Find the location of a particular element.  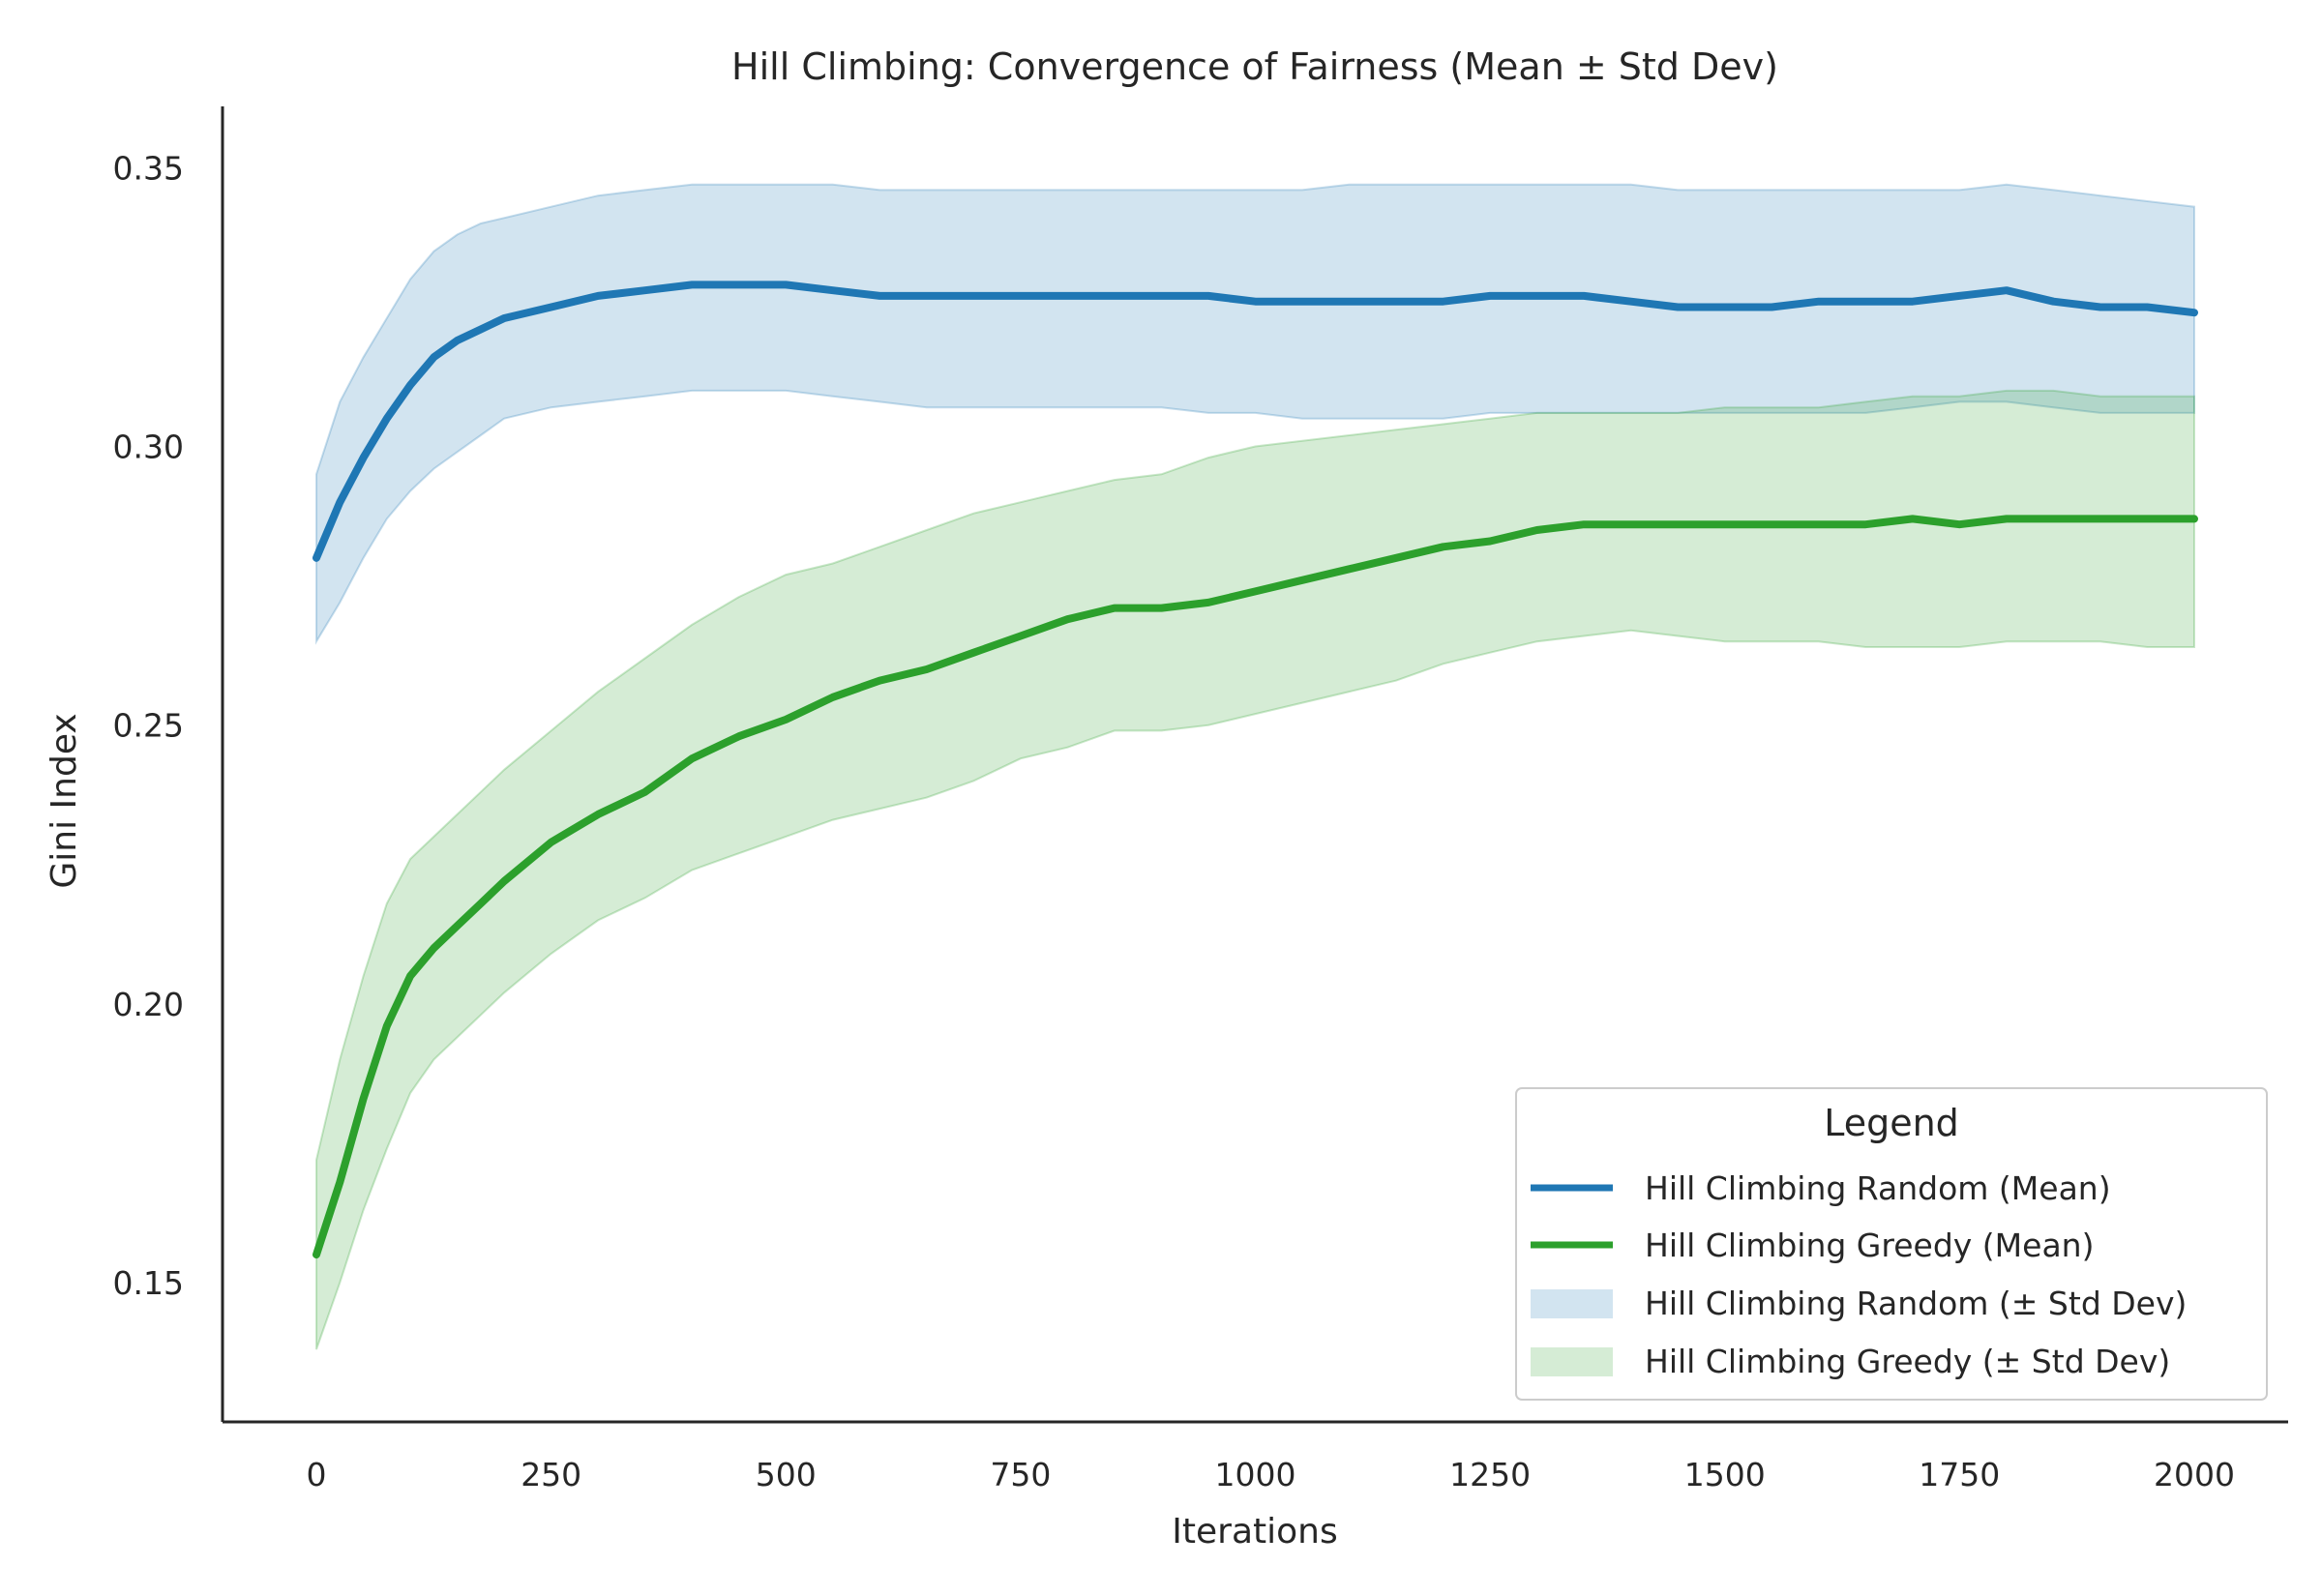

x-tick-label: 1250 is located at coordinates (1490, 1474).